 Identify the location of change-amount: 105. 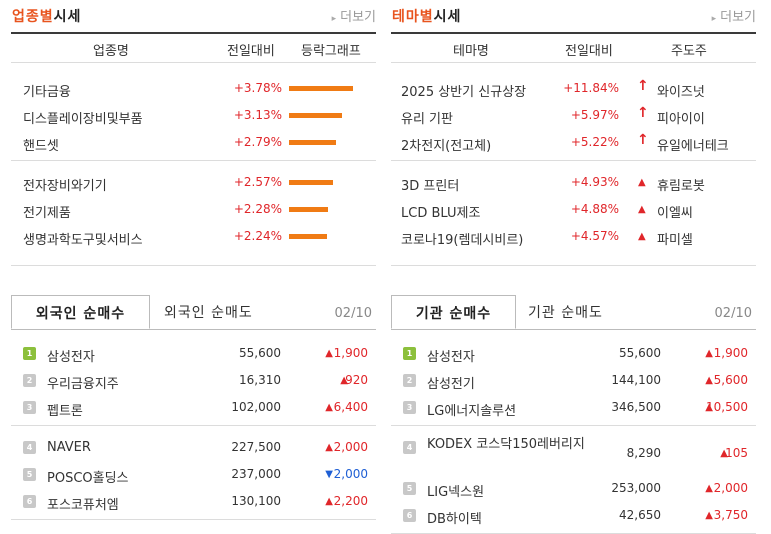
(736, 453).